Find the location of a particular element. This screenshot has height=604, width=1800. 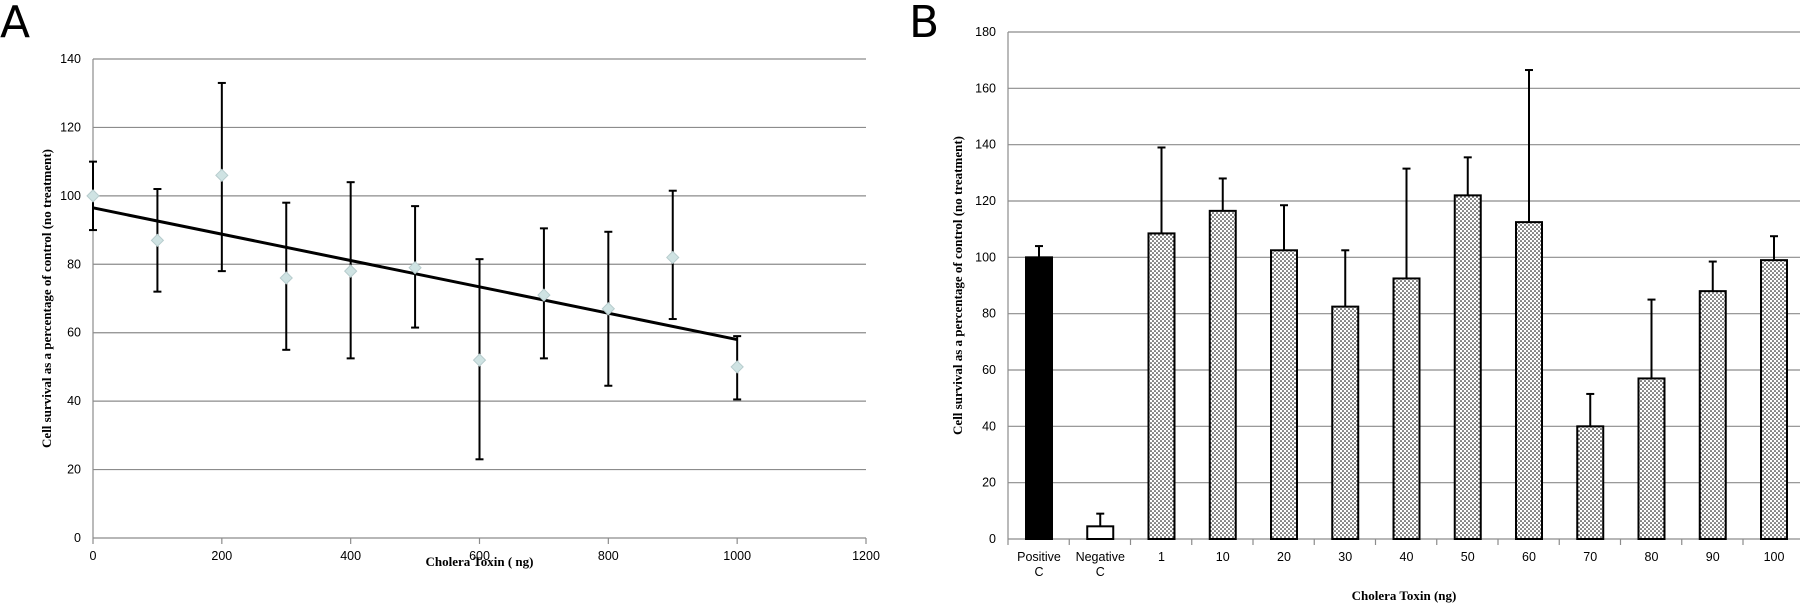

x-tick-label: 600 is located at coordinates (479, 556).